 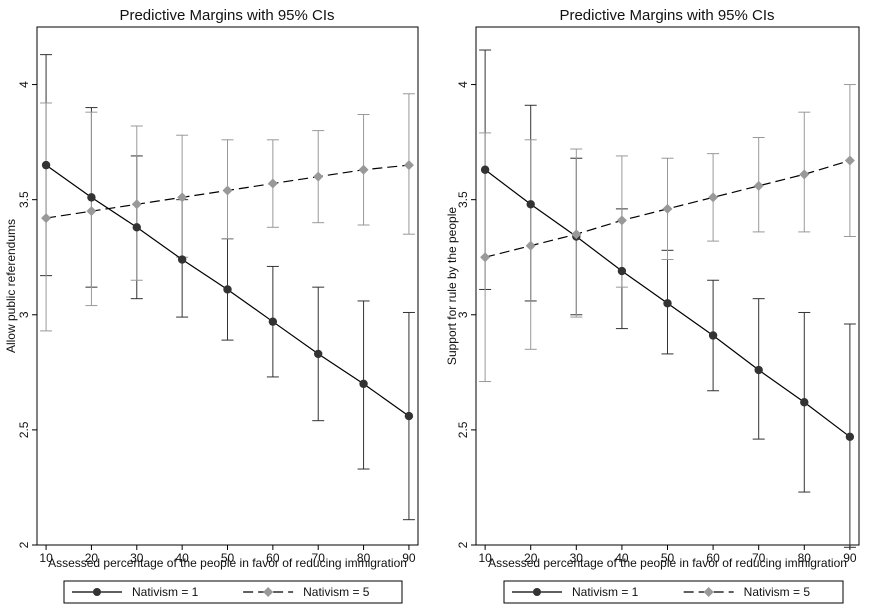 I want to click on y-axis-label: Allow public referendums, so click(x=11, y=286).